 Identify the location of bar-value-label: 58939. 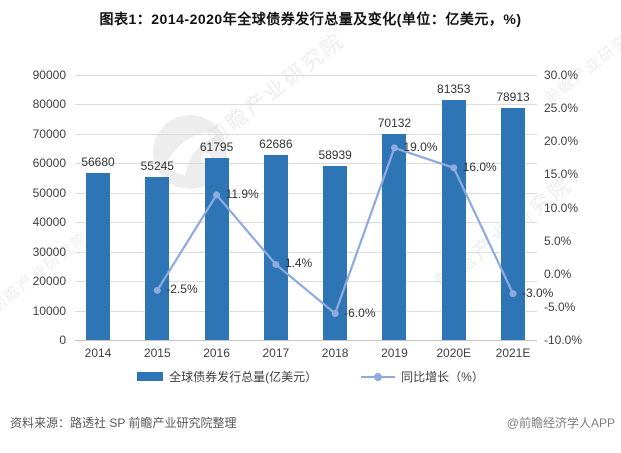
(335, 155).